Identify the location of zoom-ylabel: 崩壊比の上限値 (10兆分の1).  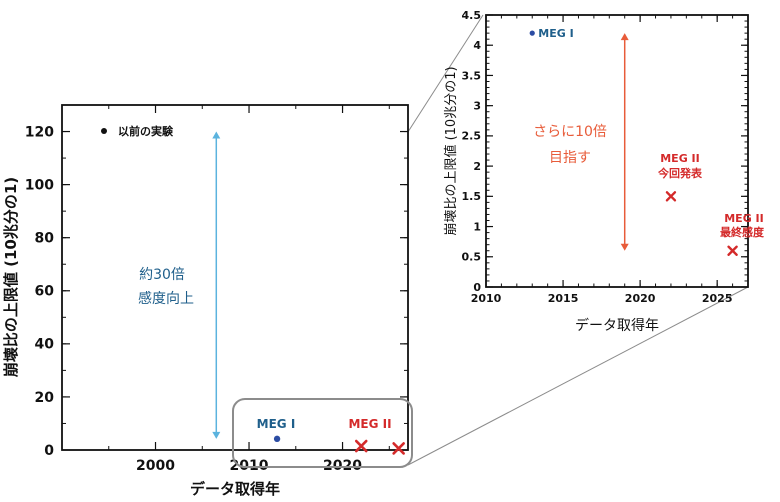
(451, 150).